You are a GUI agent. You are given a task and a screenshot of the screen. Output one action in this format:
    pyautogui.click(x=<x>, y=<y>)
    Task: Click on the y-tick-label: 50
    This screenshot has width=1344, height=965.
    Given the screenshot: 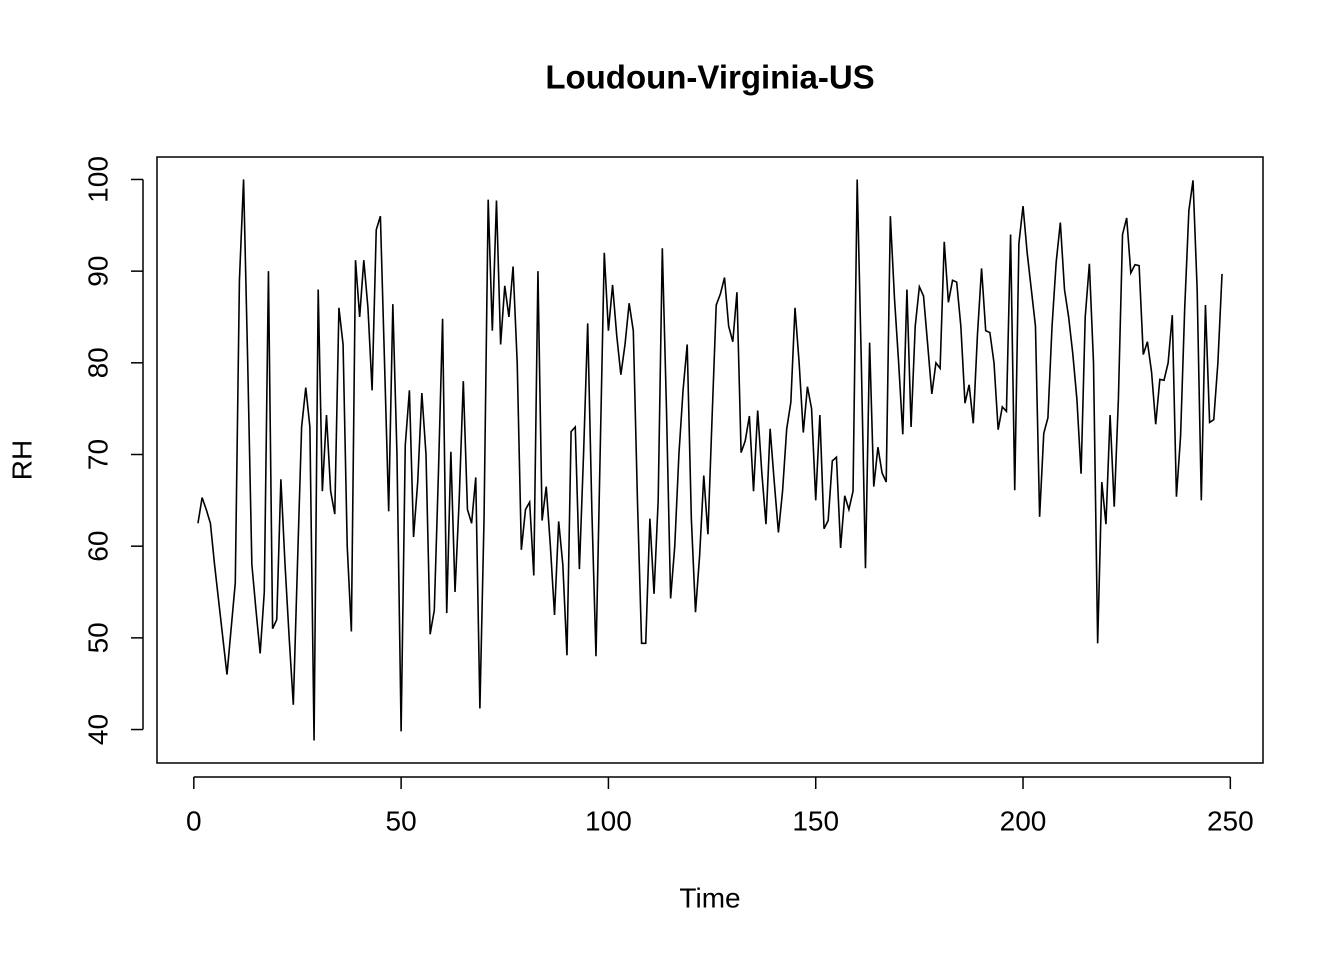 What is the action you would take?
    pyautogui.click(x=97, y=637)
    